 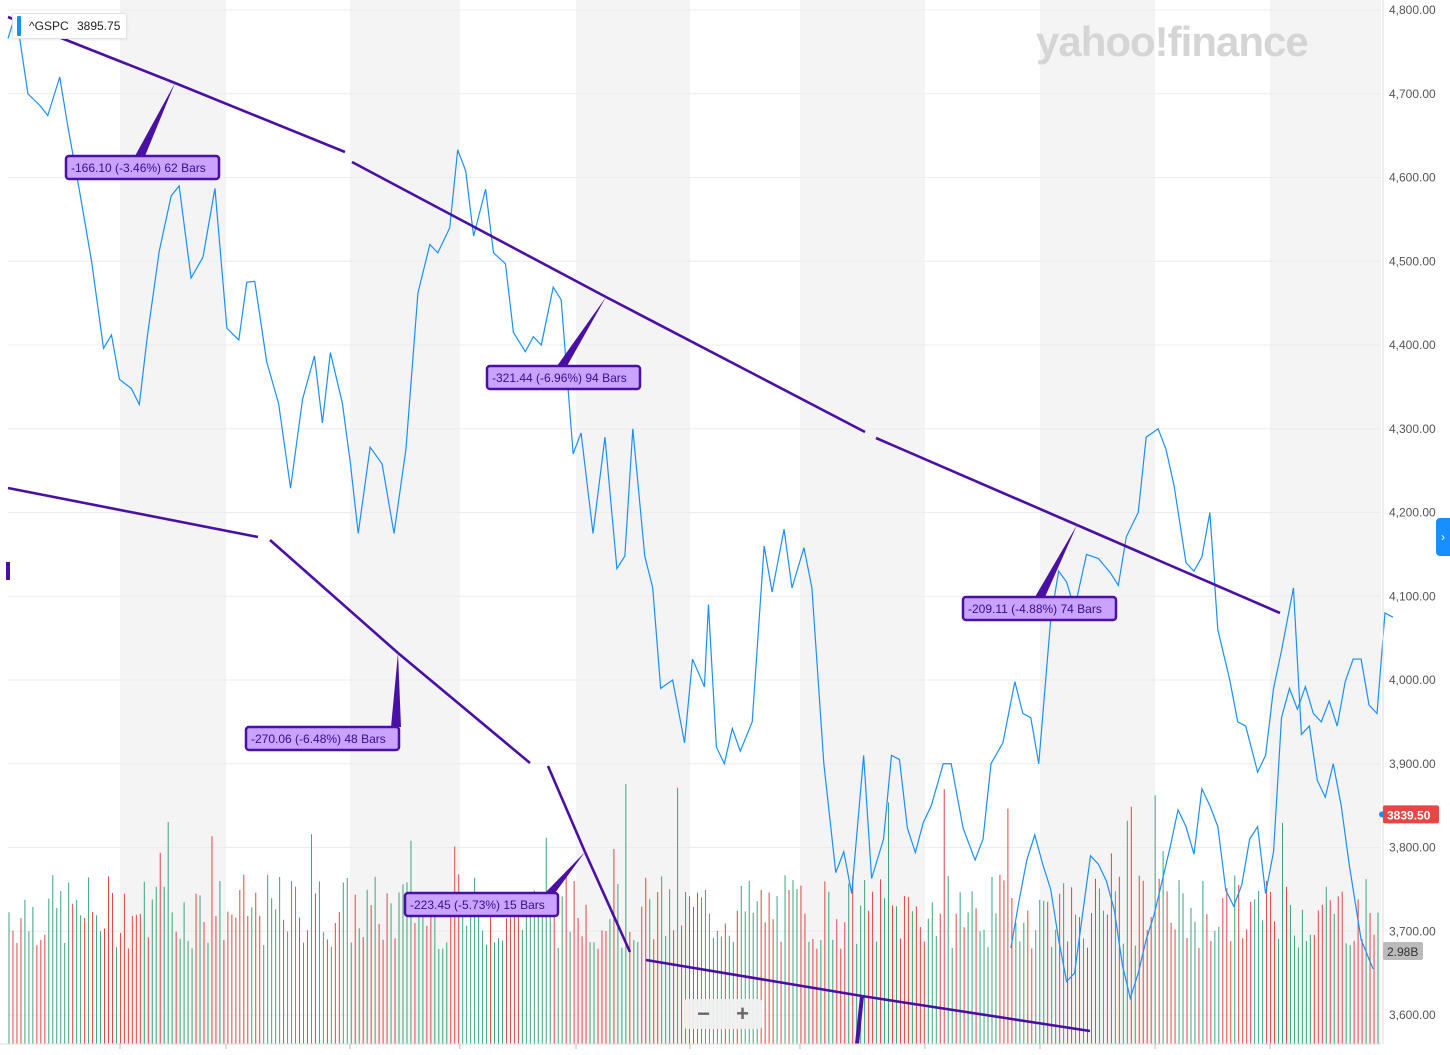 What do you see at coordinates (1412, 931) in the screenshot?
I see `y-tick-label: 3,700.00` at bounding box center [1412, 931].